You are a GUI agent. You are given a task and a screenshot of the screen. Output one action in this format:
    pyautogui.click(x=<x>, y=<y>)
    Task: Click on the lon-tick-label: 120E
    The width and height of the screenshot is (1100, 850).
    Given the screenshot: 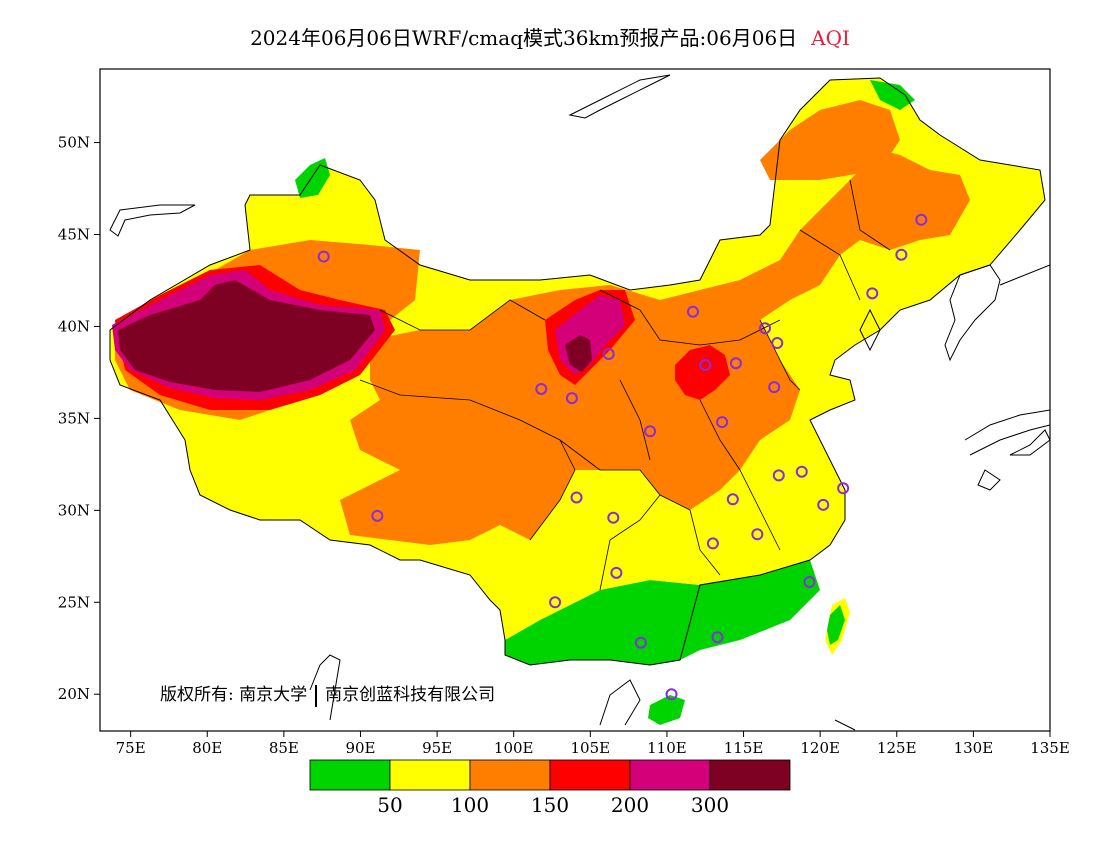 What is the action you would take?
    pyautogui.click(x=820, y=748)
    